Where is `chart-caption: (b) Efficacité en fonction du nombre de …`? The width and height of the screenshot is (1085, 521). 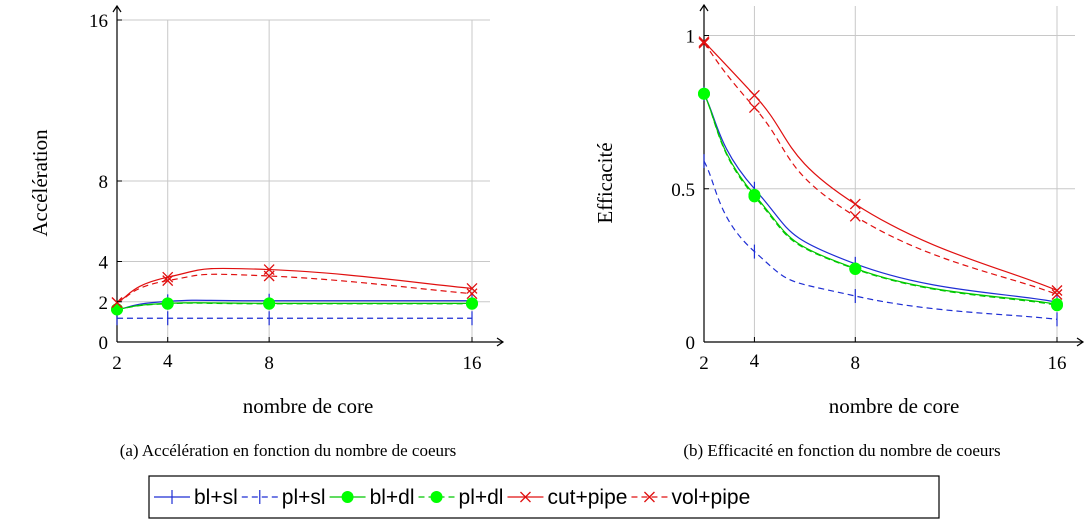 chart-caption: (b) Efficacité en fonction du nombre de … is located at coordinates (841, 450).